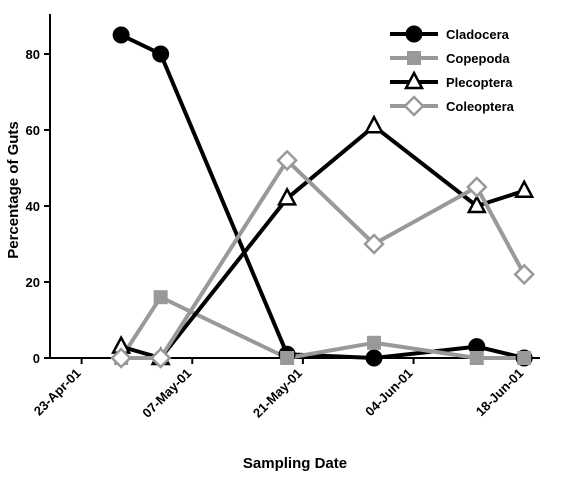 Image resolution: width=564 pixels, height=480 pixels. I want to click on x-tick-label: 04-Jun-01, so click(389, 393).